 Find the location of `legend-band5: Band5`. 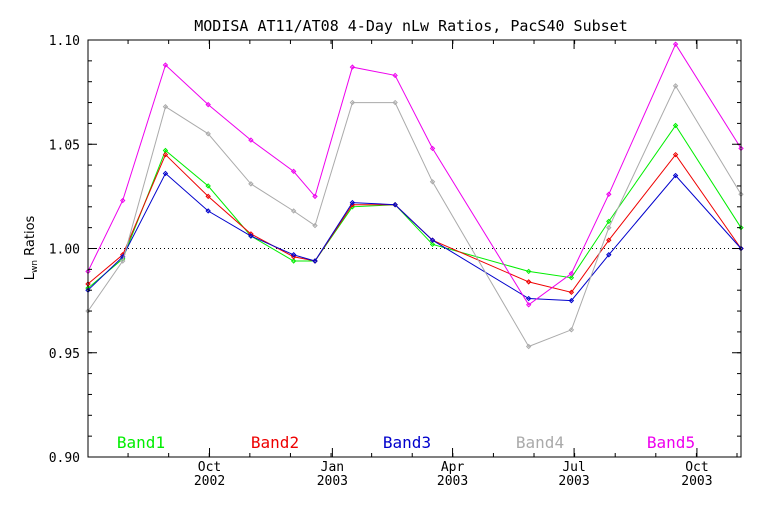

legend-band5: Band5 is located at coordinates (671, 442).